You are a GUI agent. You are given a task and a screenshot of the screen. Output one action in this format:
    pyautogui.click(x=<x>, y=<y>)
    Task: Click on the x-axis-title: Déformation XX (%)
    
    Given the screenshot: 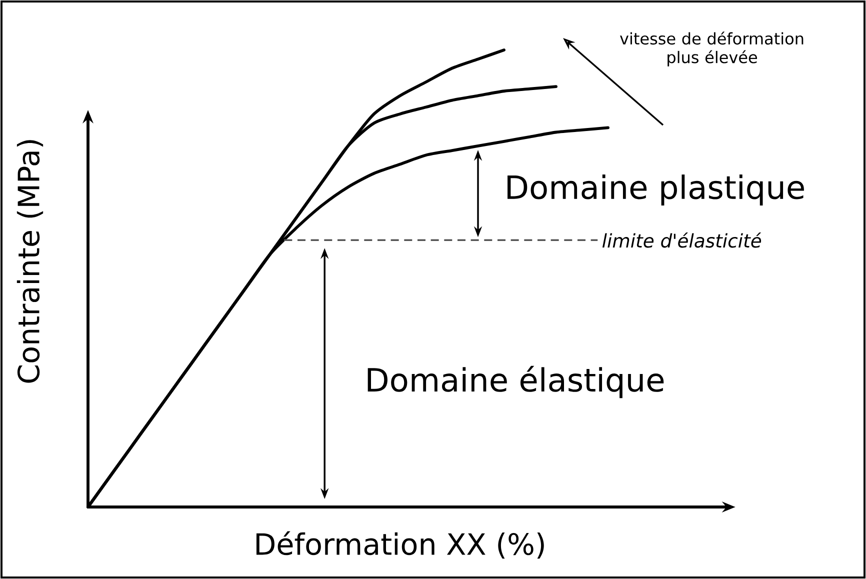 What is the action you would take?
    pyautogui.click(x=400, y=545)
    